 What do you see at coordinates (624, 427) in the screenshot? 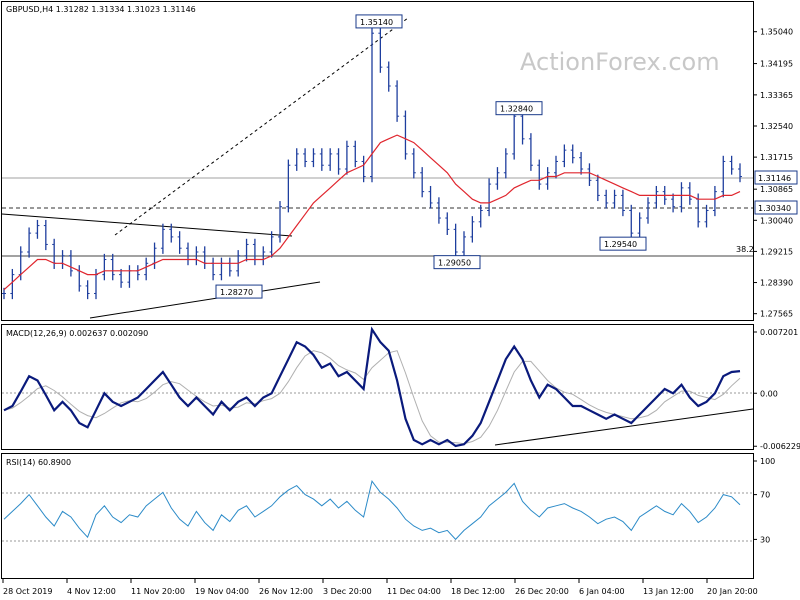
I see `macd-trendline` at bounding box center [624, 427].